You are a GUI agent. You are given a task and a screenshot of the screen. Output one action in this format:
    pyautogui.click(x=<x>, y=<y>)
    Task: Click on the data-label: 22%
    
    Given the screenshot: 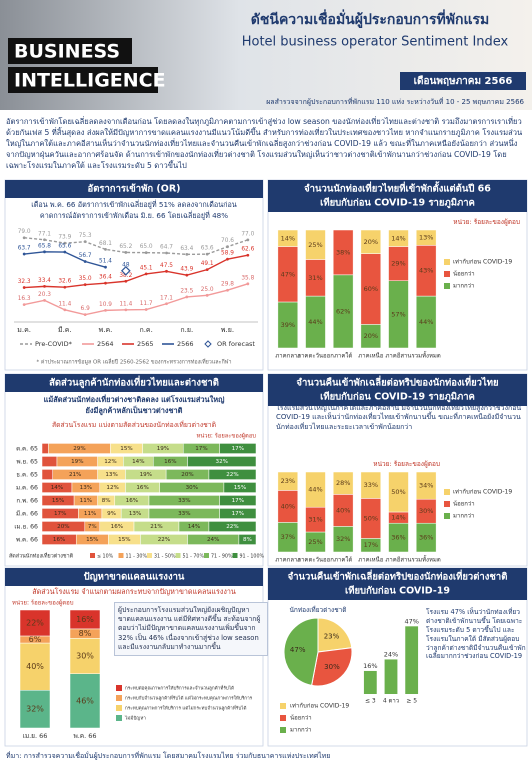 What is the action you would take?
    pyautogui.click(x=232, y=475)
    